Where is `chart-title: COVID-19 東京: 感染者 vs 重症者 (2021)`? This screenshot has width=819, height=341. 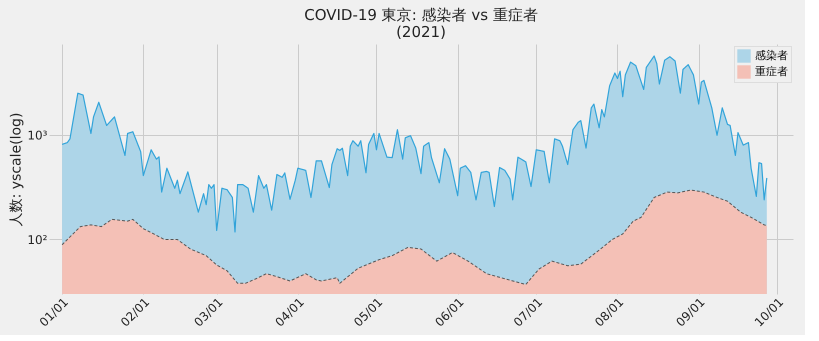 chart-title: COVID-19 東京: 感染者 vs 重症者 (2021) is located at coordinates (421, 23).